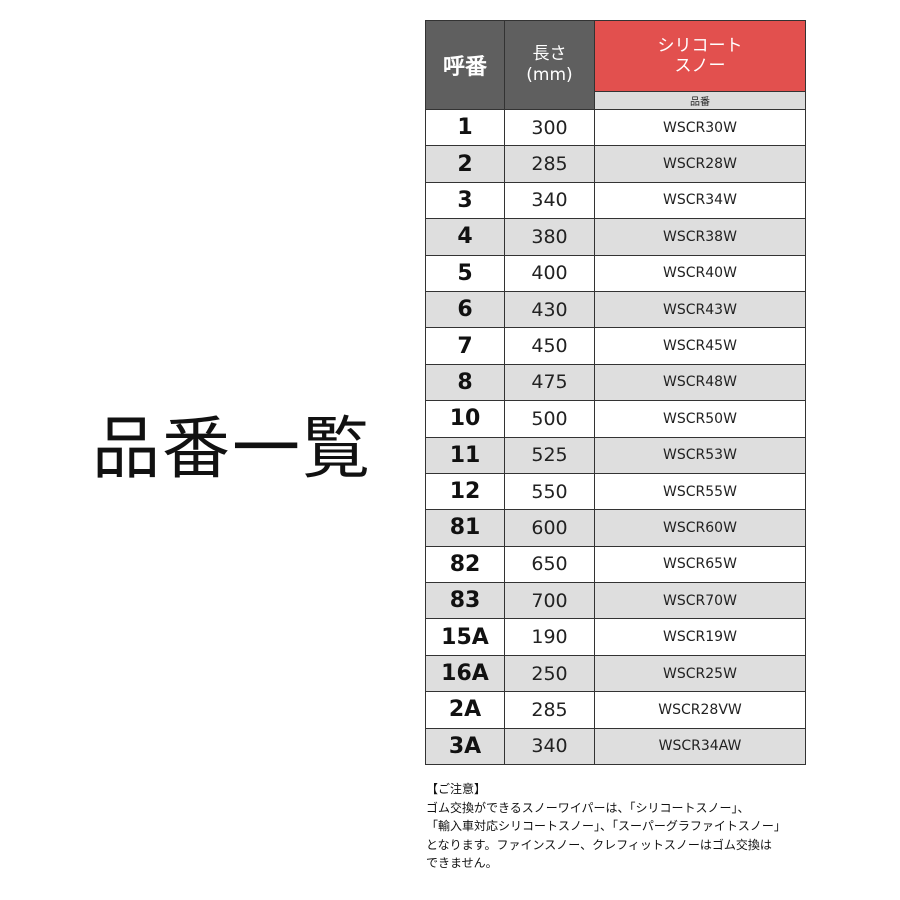 The image size is (900, 900). Describe the element at coordinates (549, 382) in the screenshot. I see `row-length: 475` at that location.